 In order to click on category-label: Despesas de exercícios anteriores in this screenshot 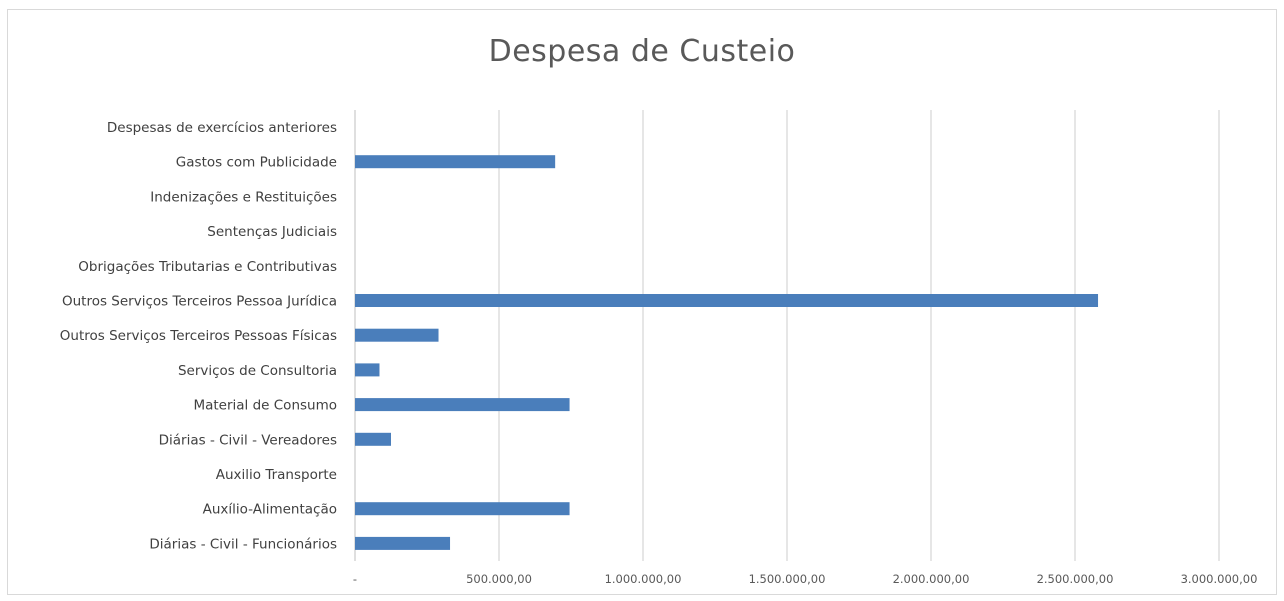, I will do `click(222, 128)`.